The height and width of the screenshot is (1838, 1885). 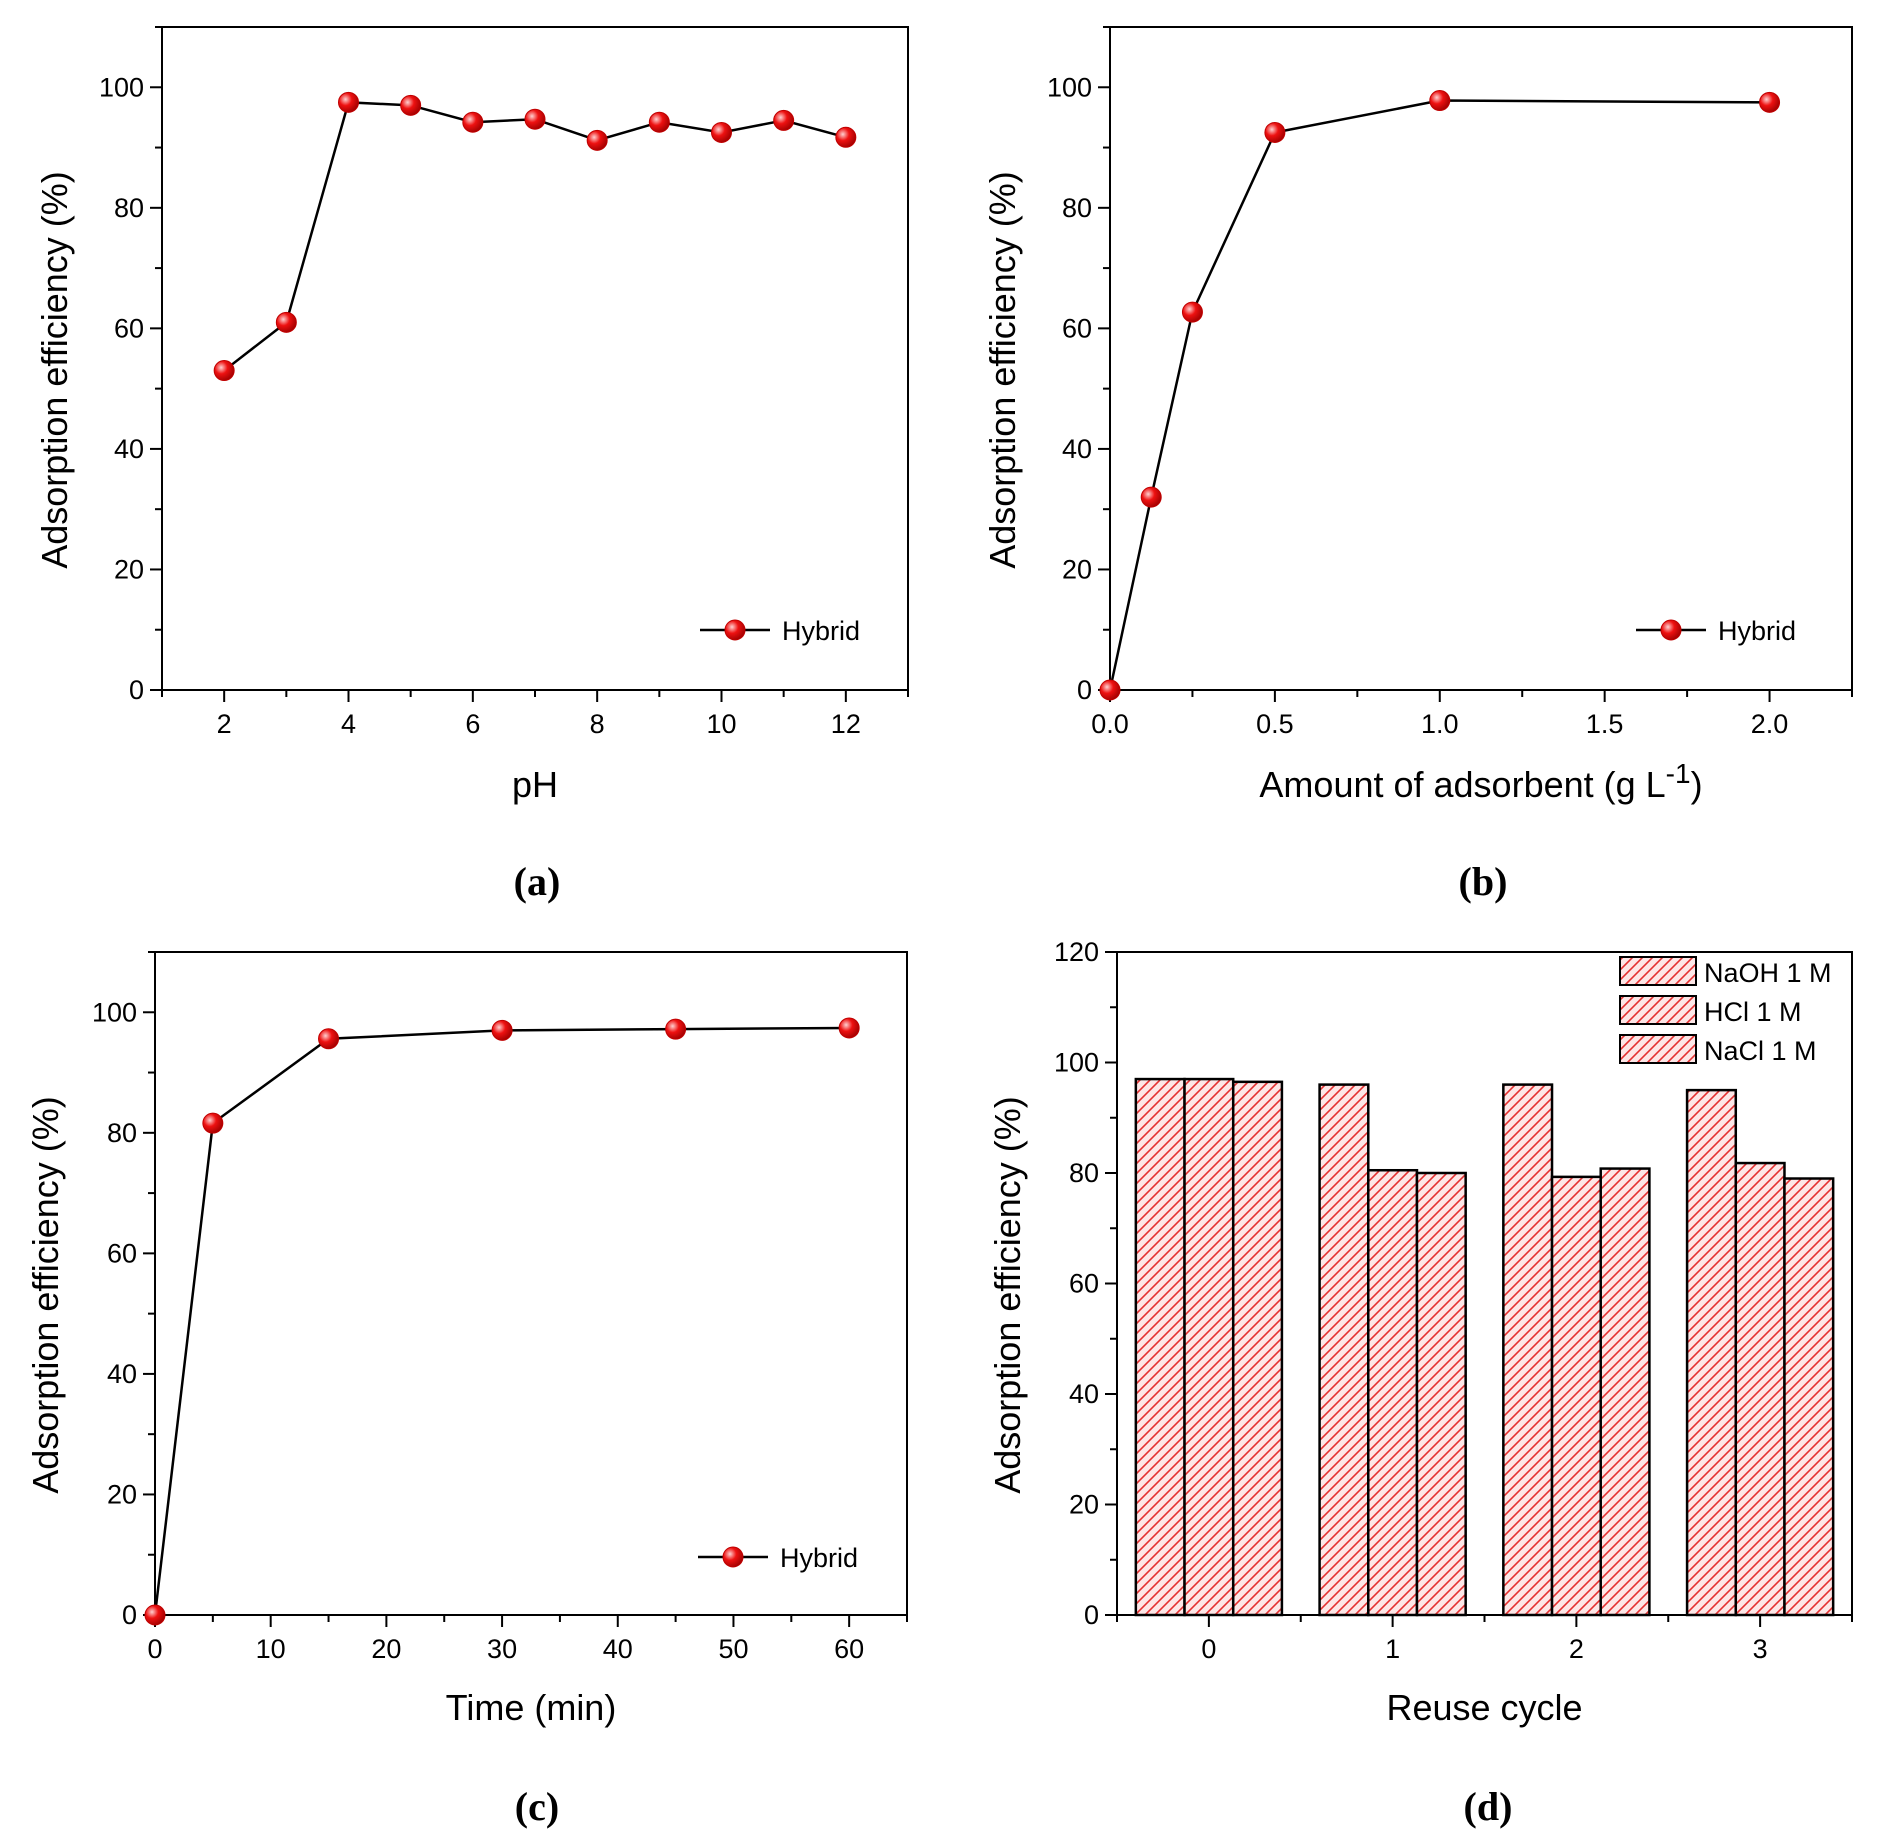 What do you see at coordinates (1770, 724) in the screenshot?
I see `x-tick-label: 2.0` at bounding box center [1770, 724].